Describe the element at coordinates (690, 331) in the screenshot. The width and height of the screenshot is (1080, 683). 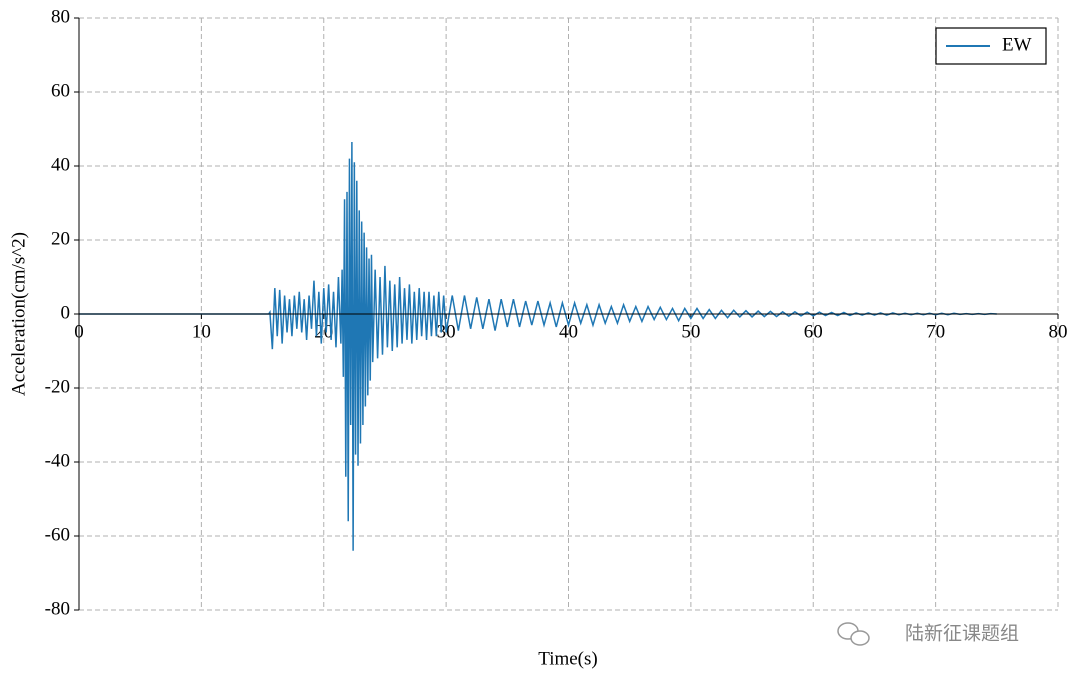
I see `x-tick-label: 50` at that location.